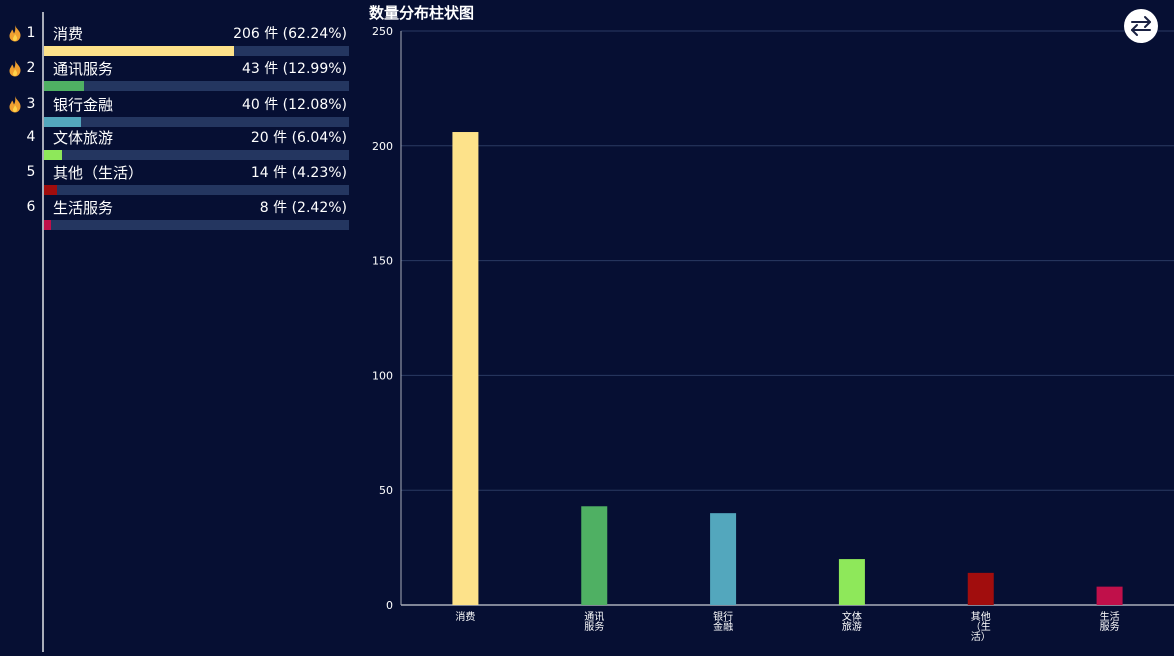 This screenshot has height=656, width=1174. Describe the element at coordinates (294, 69) in the screenshot. I see `rank-value: 43 件 (12.99%)` at that location.